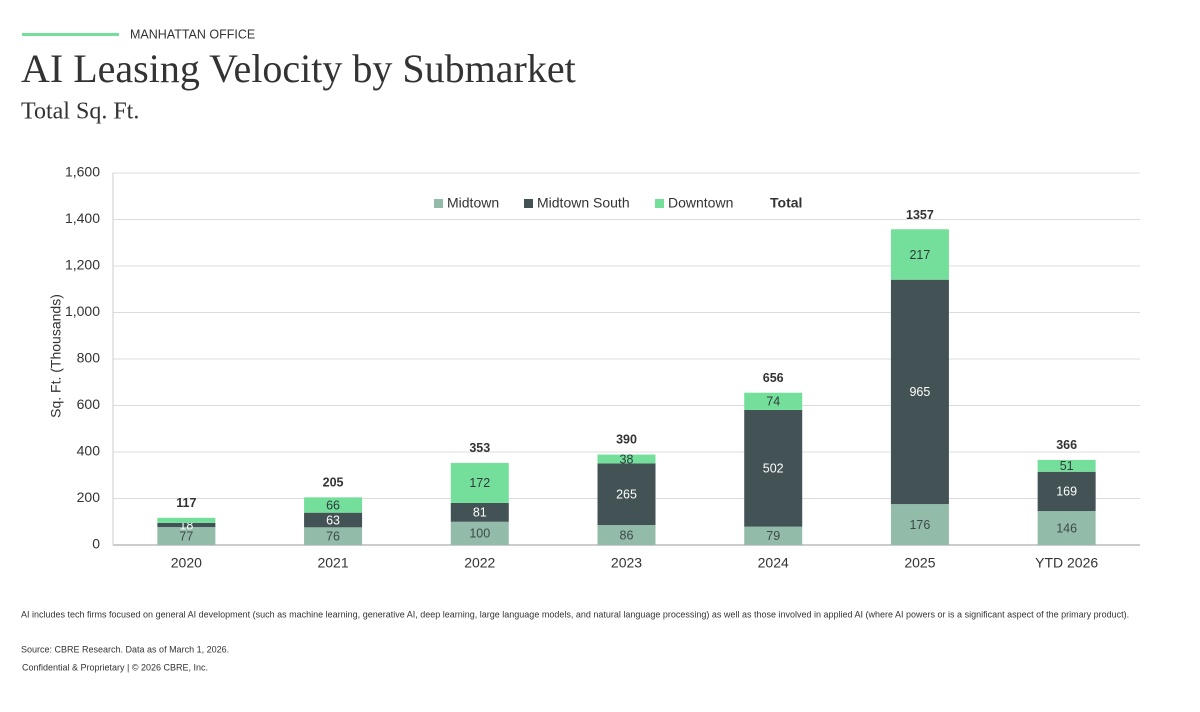 The width and height of the screenshot is (1200, 712). Describe the element at coordinates (773, 378) in the screenshot. I see `total-label: 656` at that location.